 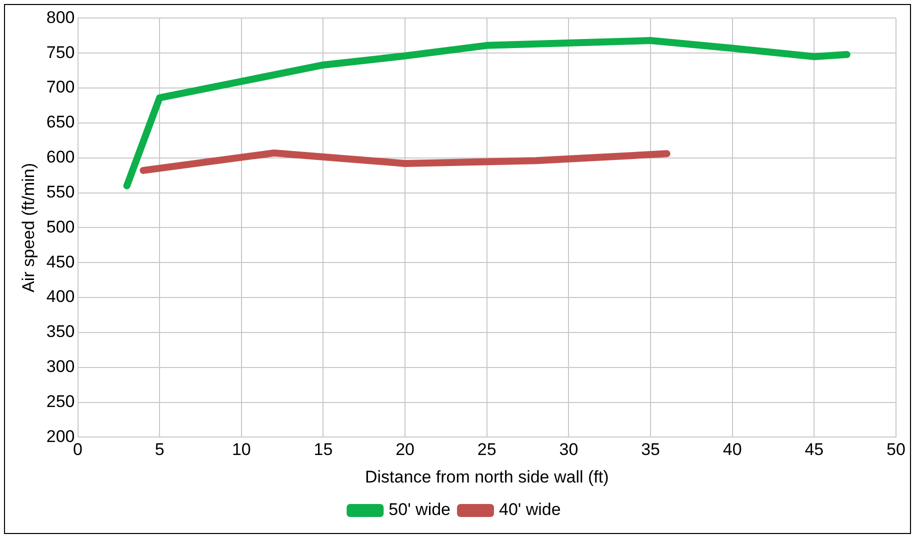 I want to click on y-tick-label: 200, so click(x=60, y=436).